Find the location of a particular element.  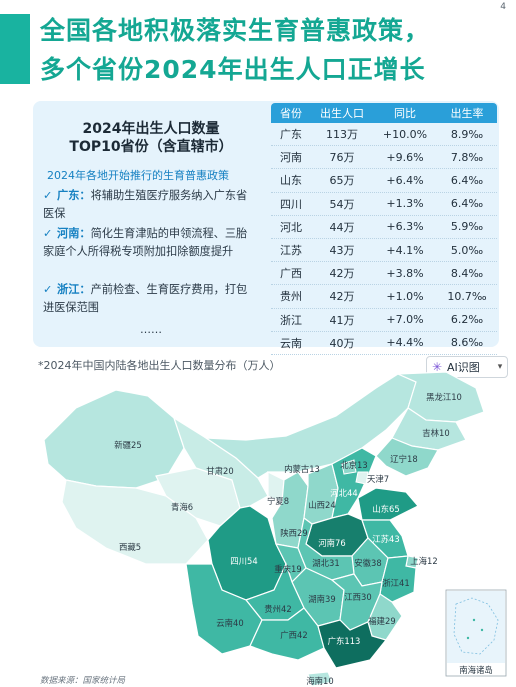

policy-province: 河南： is located at coordinates (74, 233).